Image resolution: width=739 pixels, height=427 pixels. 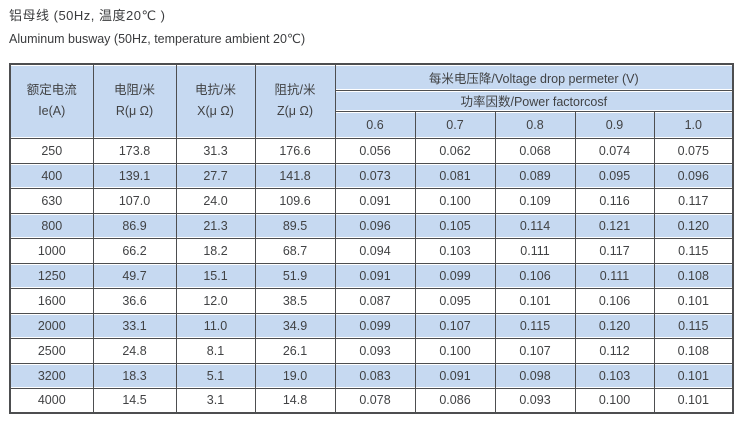 What do you see at coordinates (455, 225) in the screenshot?
I see `cell-voltage-drop-pf-0.7: 0.105` at bounding box center [455, 225].